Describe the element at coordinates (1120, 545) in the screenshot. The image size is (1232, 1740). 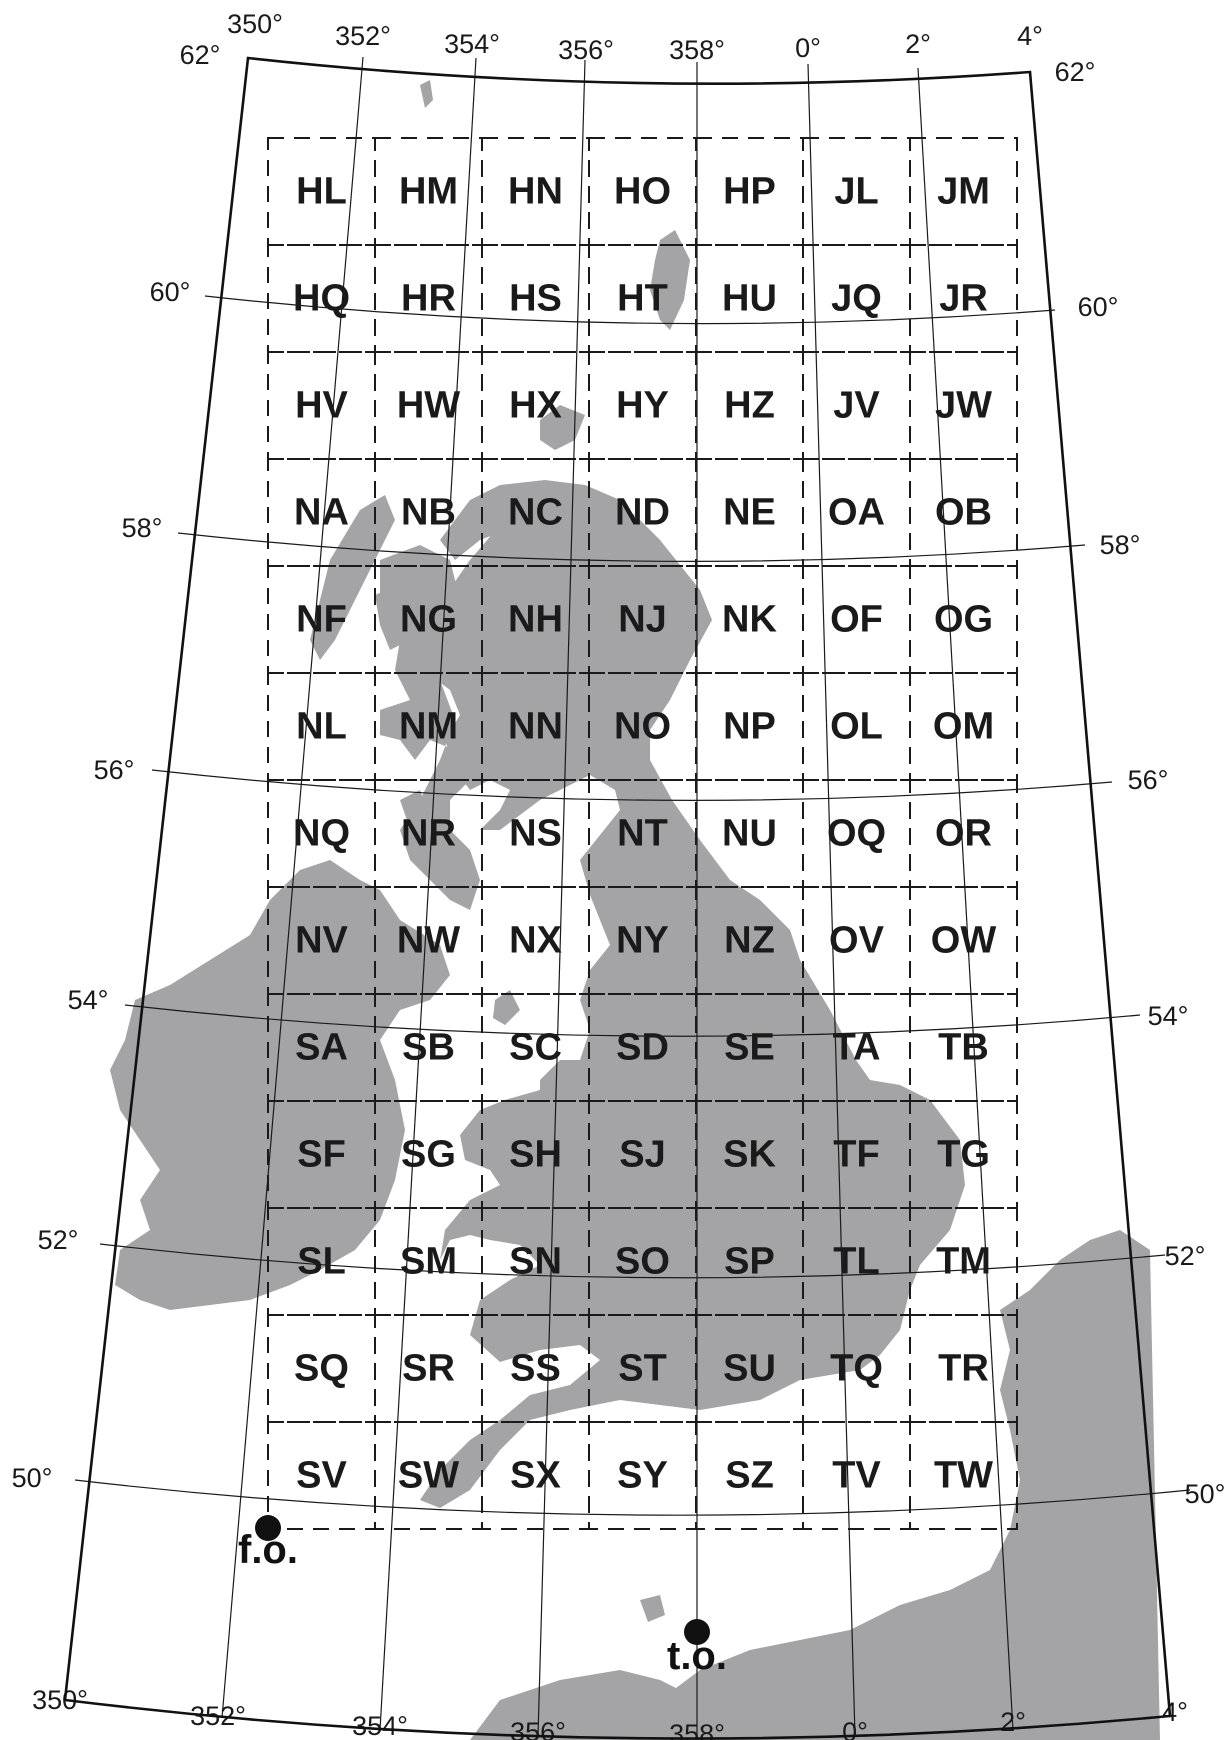
I see `right-latitude-label: 58°` at that location.